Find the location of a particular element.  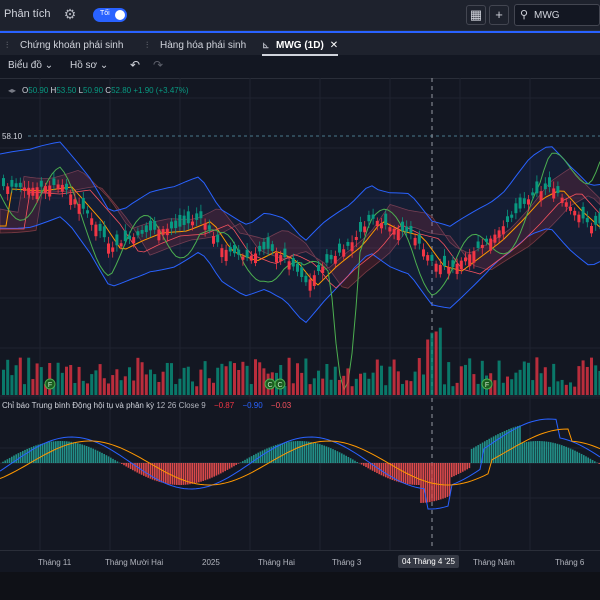

search-input is located at coordinates (565, 15).